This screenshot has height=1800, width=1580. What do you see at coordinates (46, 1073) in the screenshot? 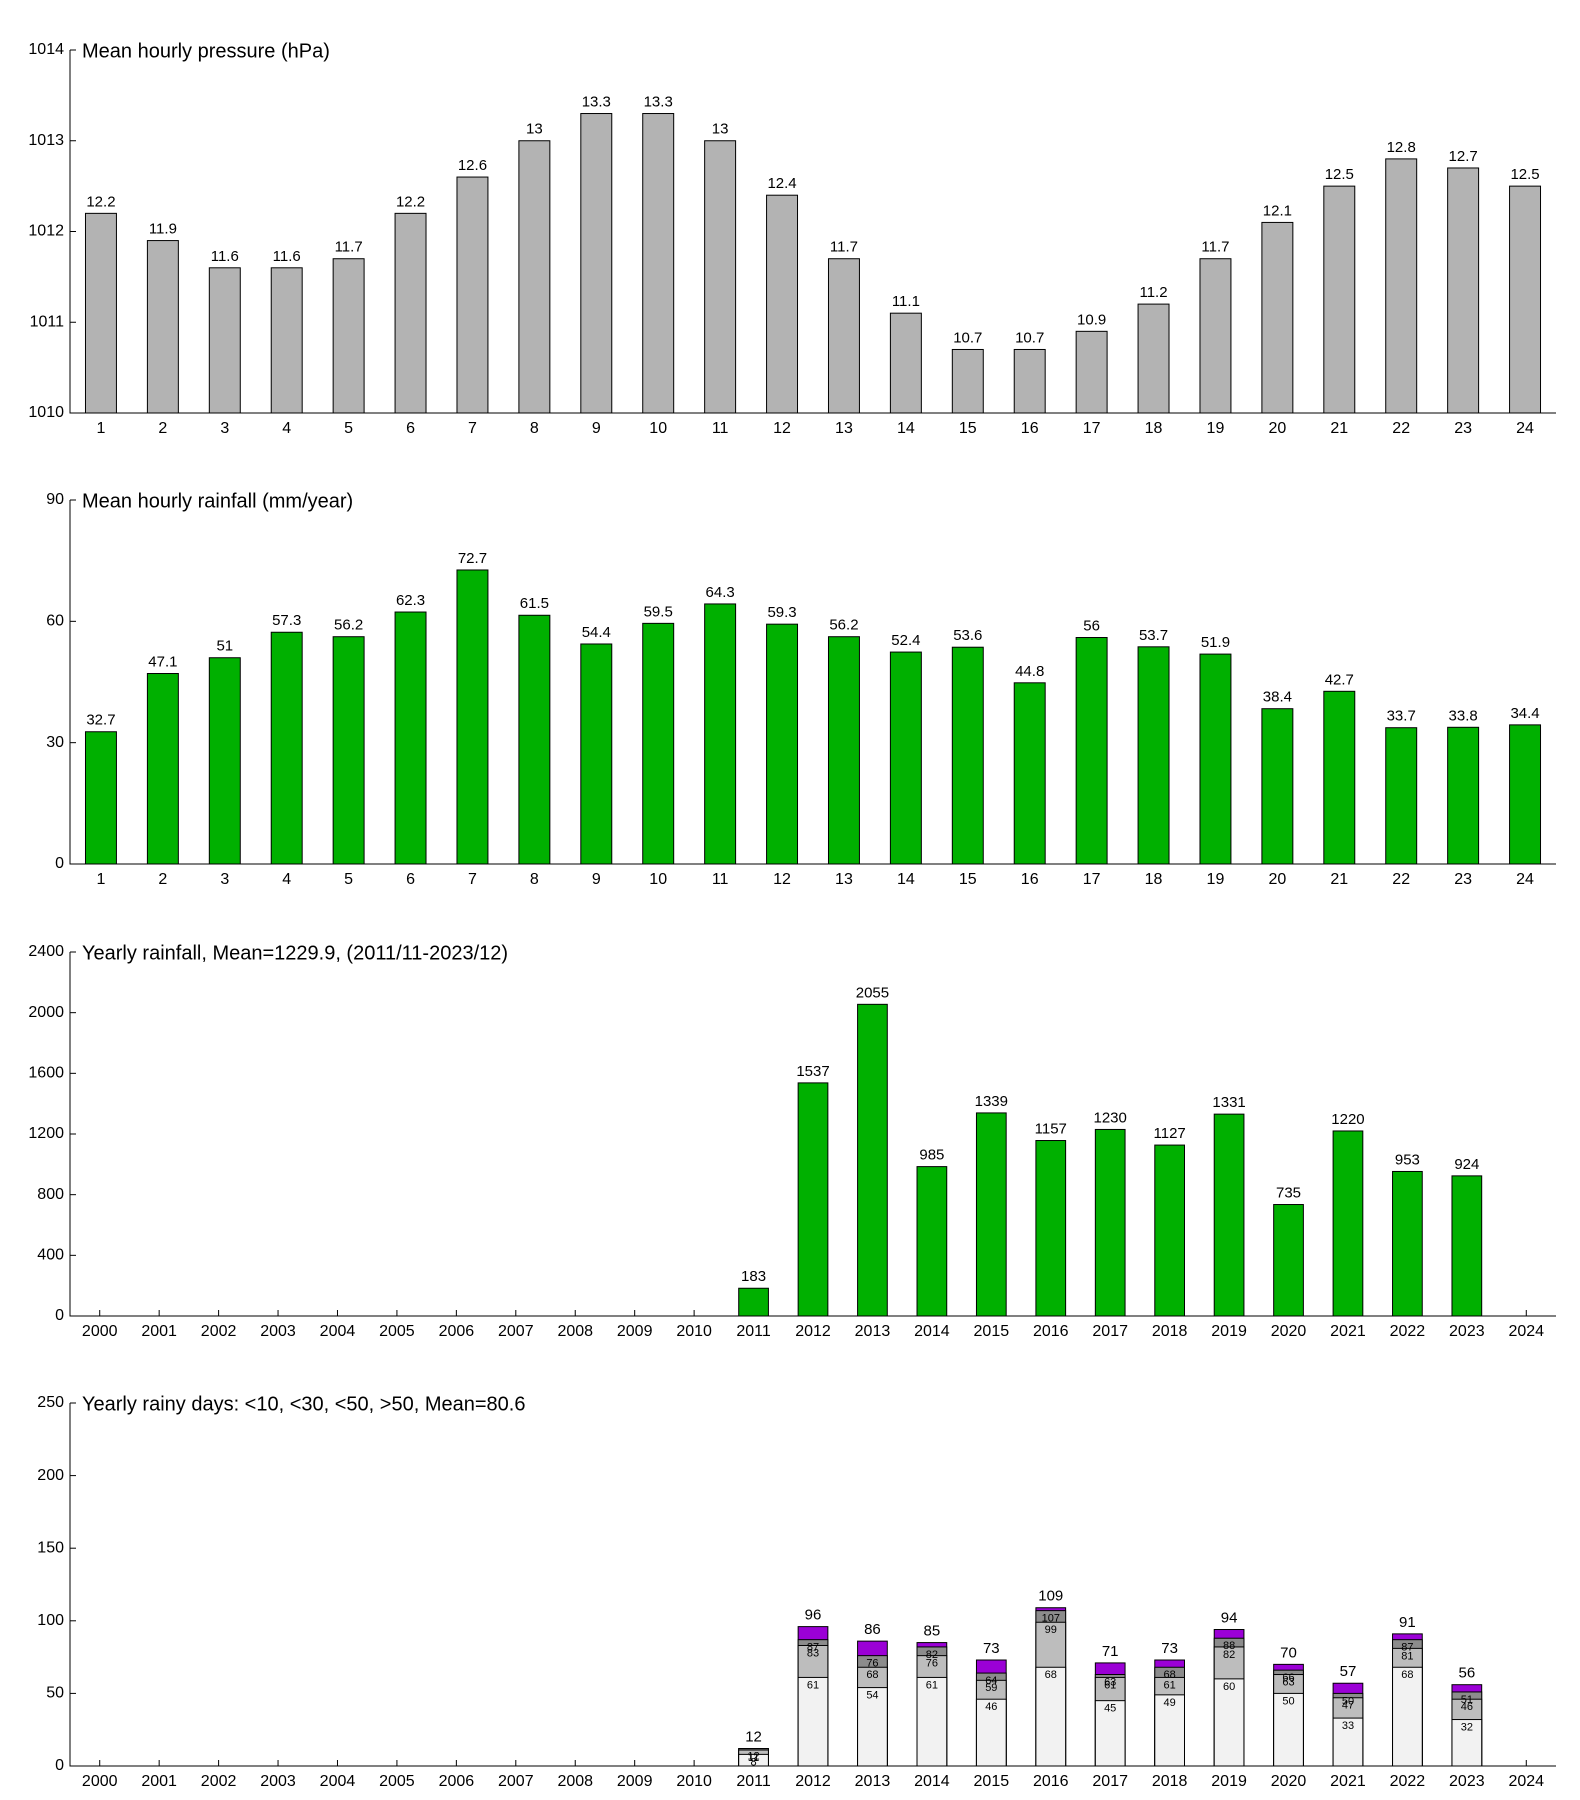
I see `y-tick-label: 1600` at bounding box center [46, 1073].